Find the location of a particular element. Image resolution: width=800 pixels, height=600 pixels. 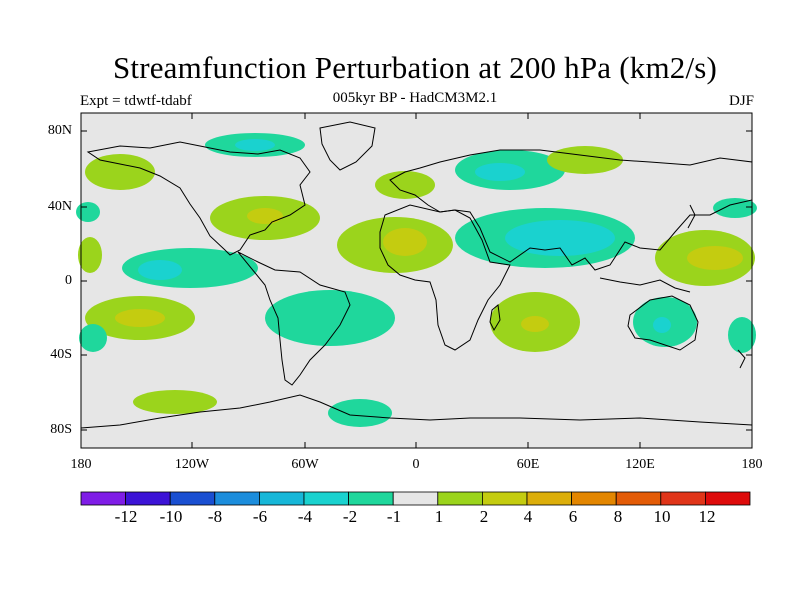

coastline-australia is located at coordinates (663, 323).